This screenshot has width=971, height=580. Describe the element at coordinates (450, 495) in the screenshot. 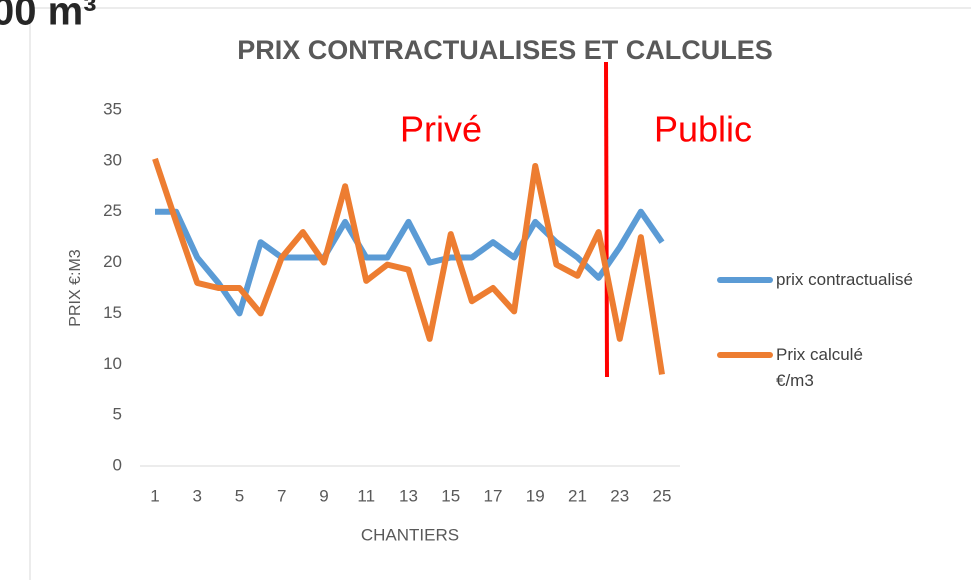

I see `x-tick-label: 15` at that location.